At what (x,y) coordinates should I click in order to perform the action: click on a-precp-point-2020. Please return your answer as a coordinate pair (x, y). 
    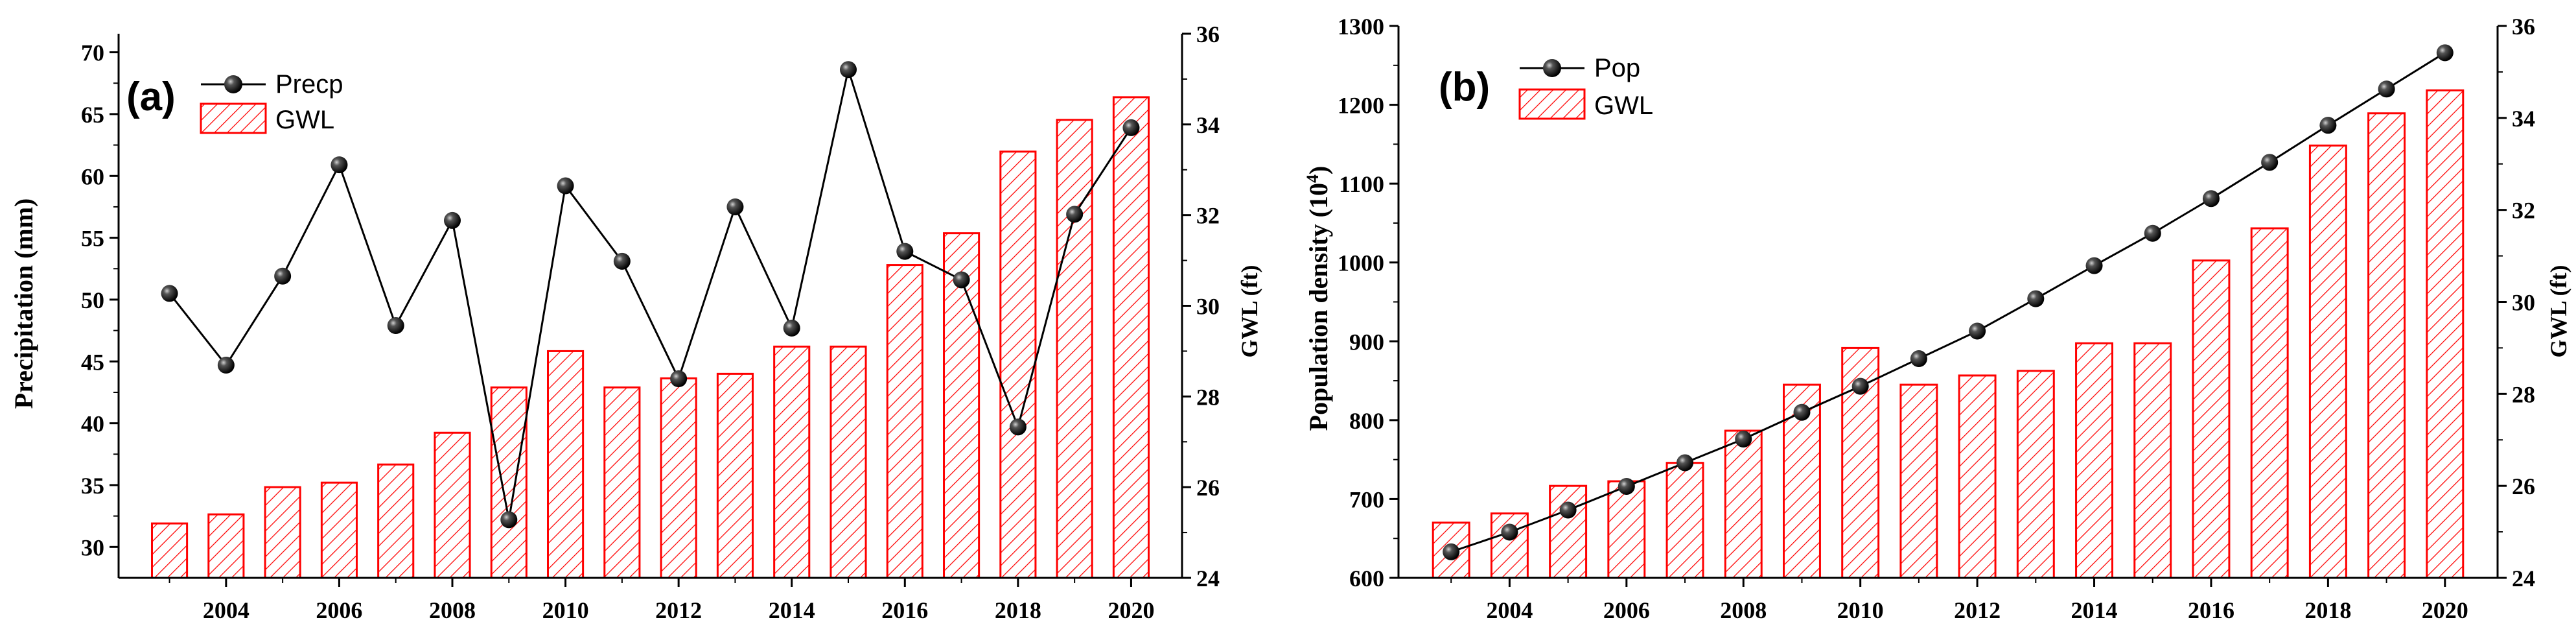
    Looking at the image, I should click on (1131, 127).